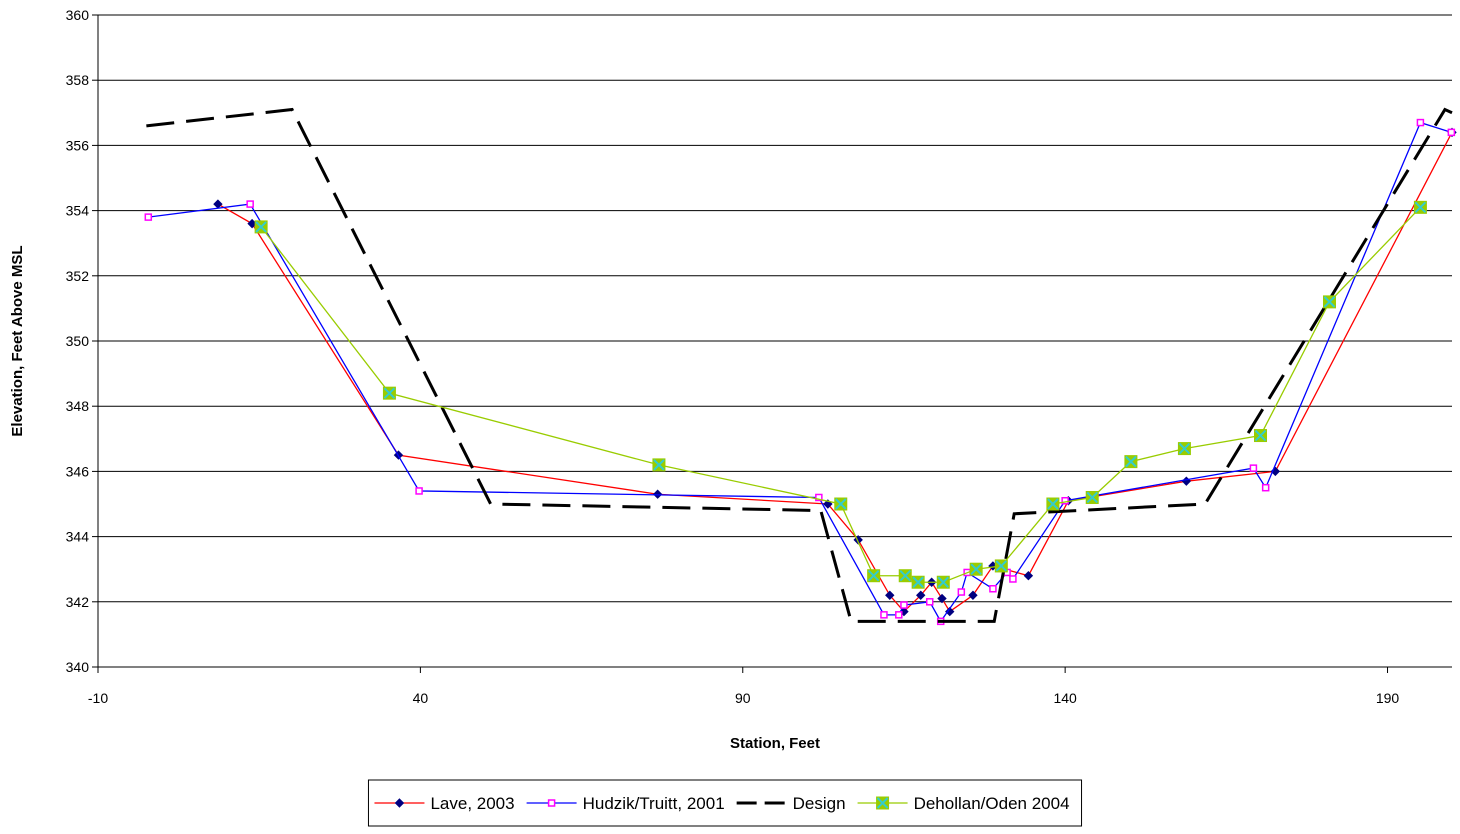 This screenshot has width=1460, height=834. What do you see at coordinates (992, 803) in the screenshot?
I see `legend-label: Dehollan/Oden 2004` at bounding box center [992, 803].